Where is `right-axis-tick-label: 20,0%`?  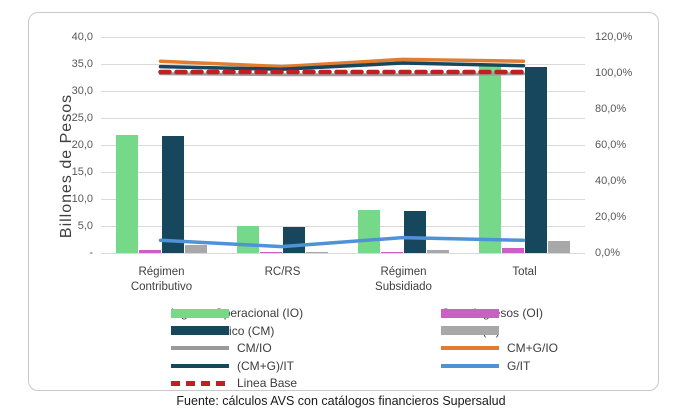
right-axis-tick-label: 20,0% is located at coordinates (611, 217).